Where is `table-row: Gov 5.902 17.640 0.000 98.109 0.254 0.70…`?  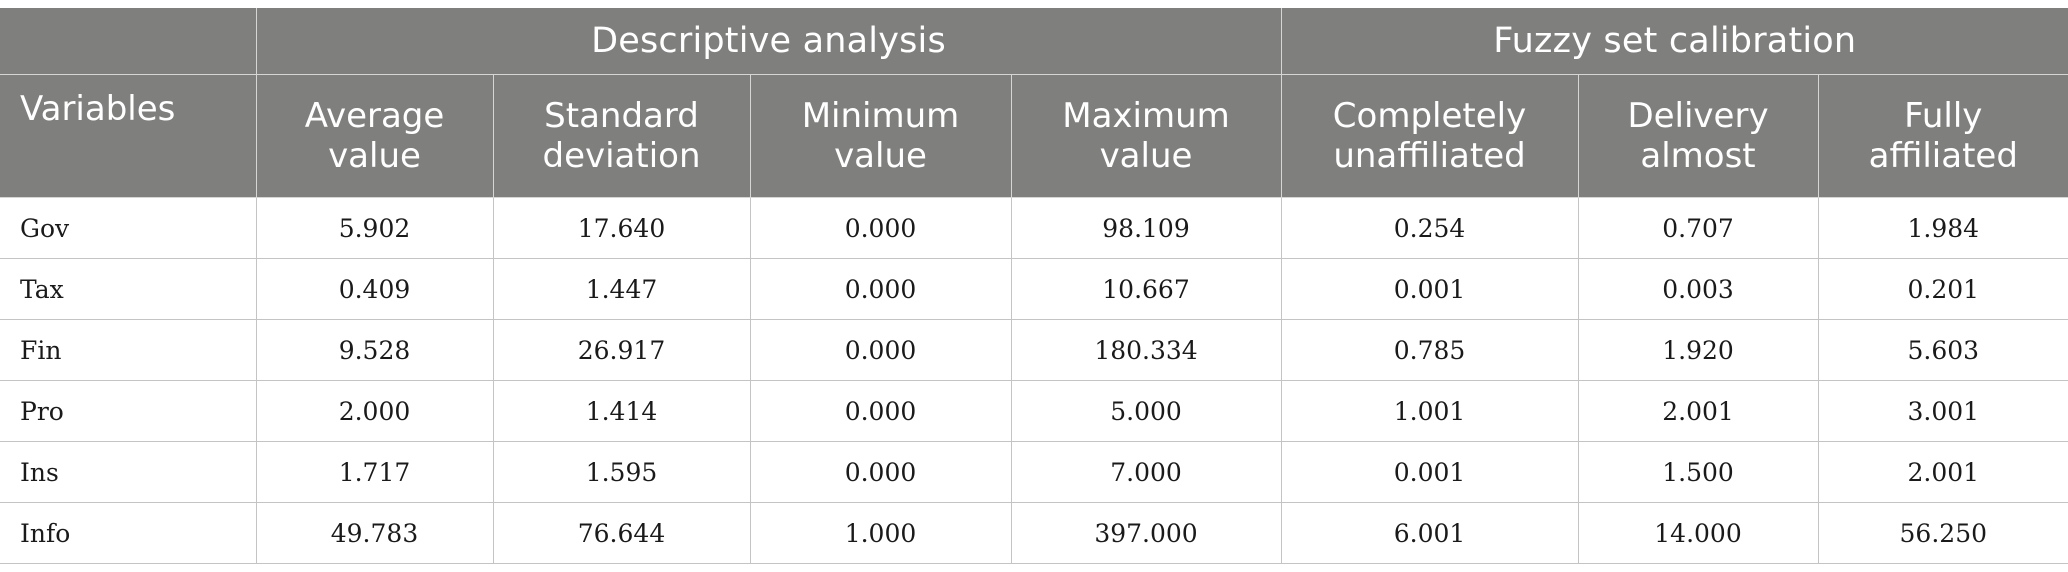
table-row: Gov 5.902 17.640 0.000 98.109 0.254 0.70… is located at coordinates (1034, 228).